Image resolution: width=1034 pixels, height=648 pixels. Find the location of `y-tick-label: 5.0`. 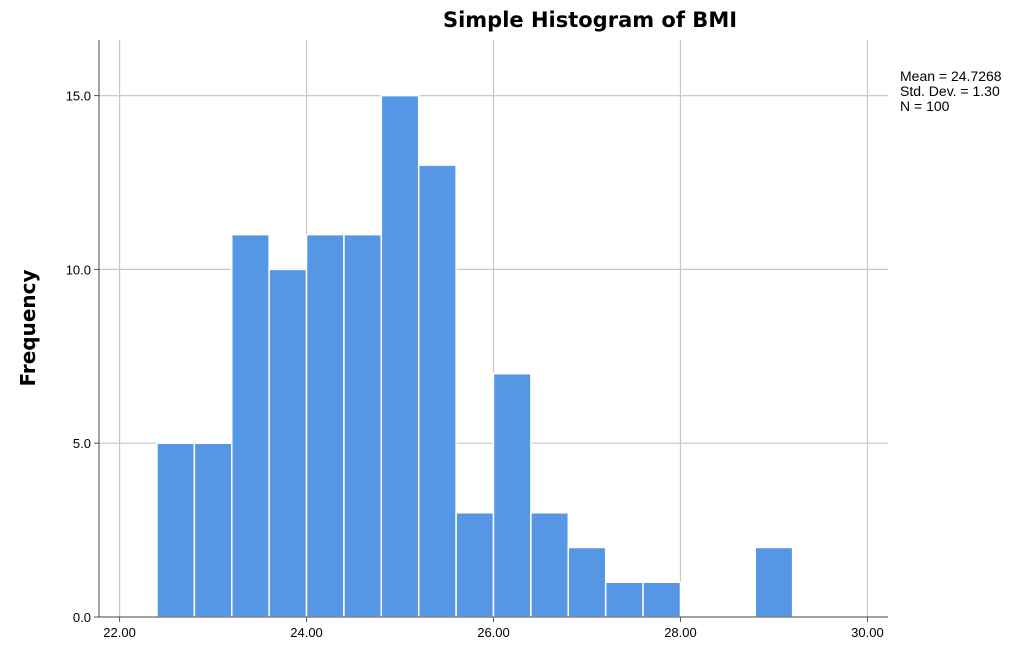

y-tick-label: 5.0 is located at coordinates (82, 443).